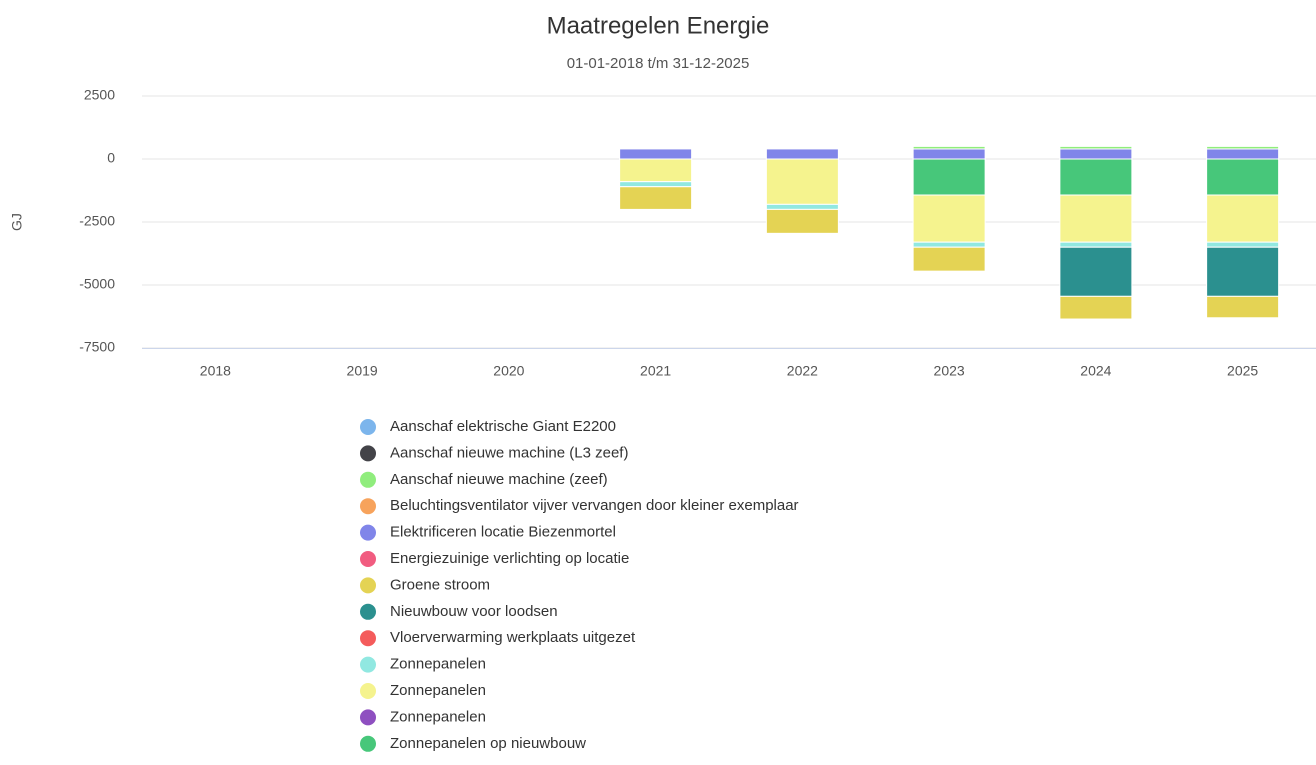  What do you see at coordinates (99, 95) in the screenshot?
I see `y-tick-label: 2500` at bounding box center [99, 95].